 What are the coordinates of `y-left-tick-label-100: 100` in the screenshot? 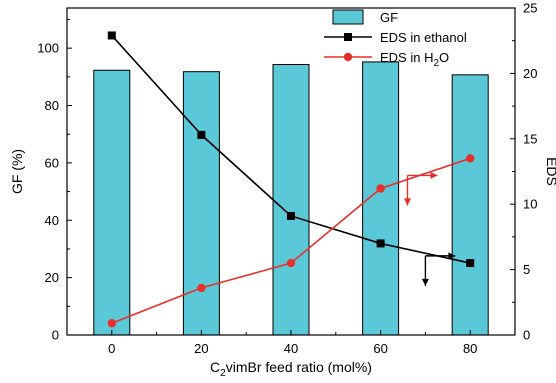 It's located at (48, 48).